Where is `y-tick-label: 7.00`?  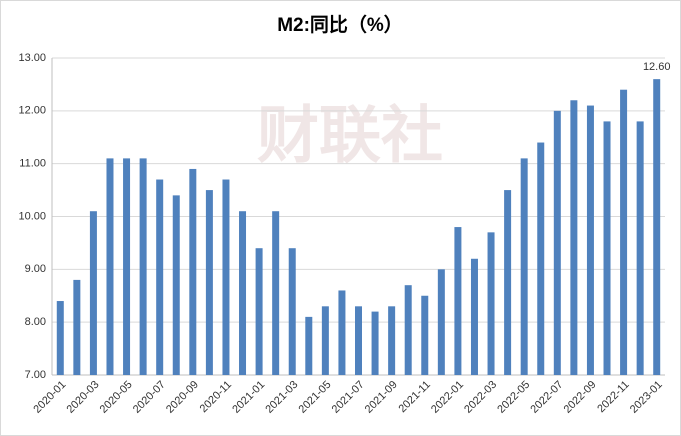 y-tick-label: 7.00 is located at coordinates (35, 375).